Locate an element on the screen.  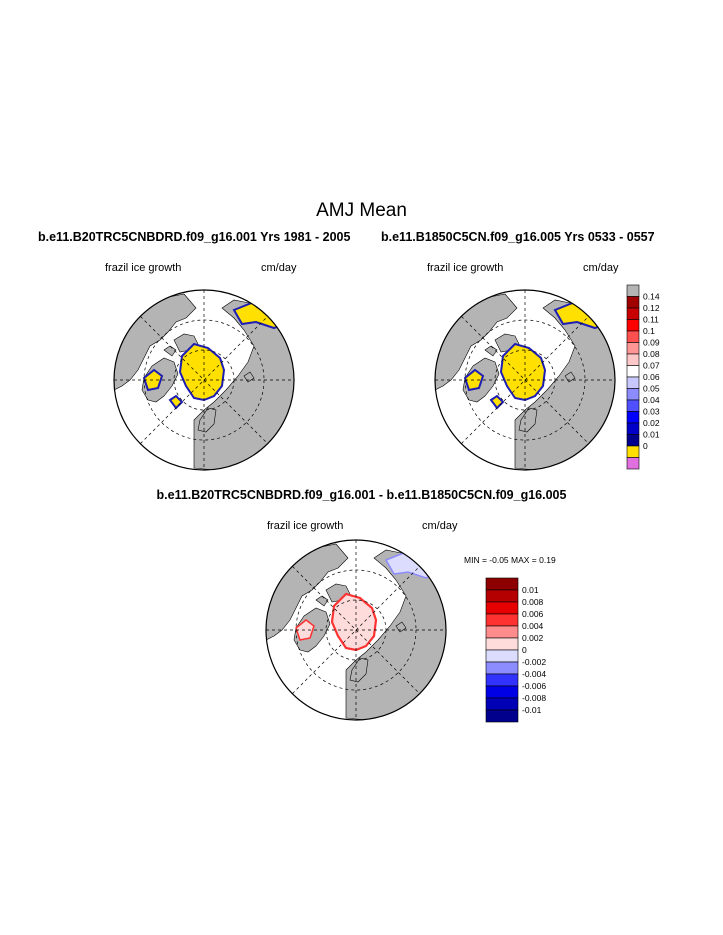
colorbar-tick-label: 0.07 is located at coordinates (651, 366).